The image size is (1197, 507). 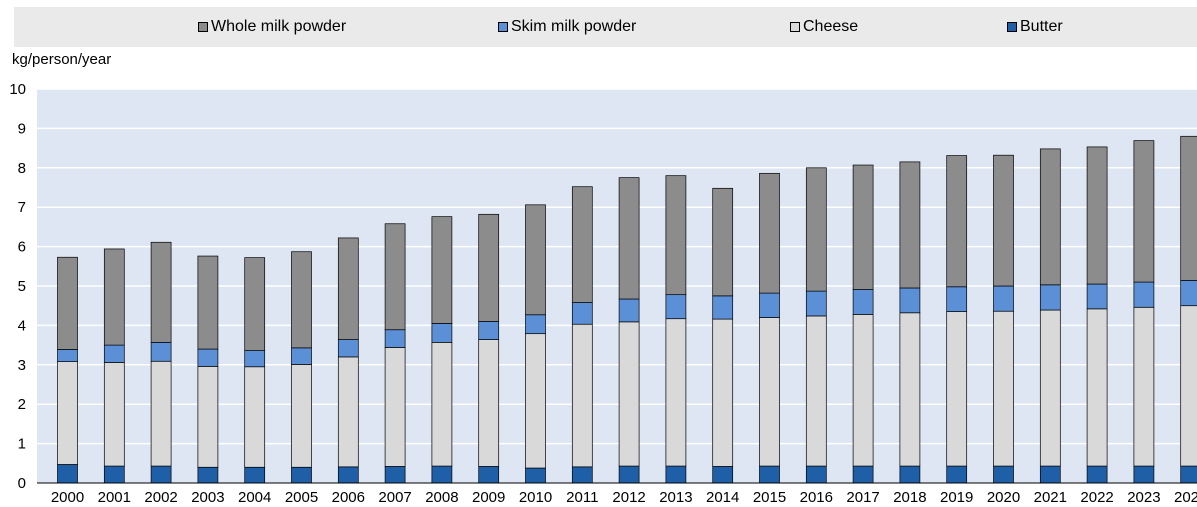 I want to click on x-tick-label: 2005, so click(x=301, y=497).